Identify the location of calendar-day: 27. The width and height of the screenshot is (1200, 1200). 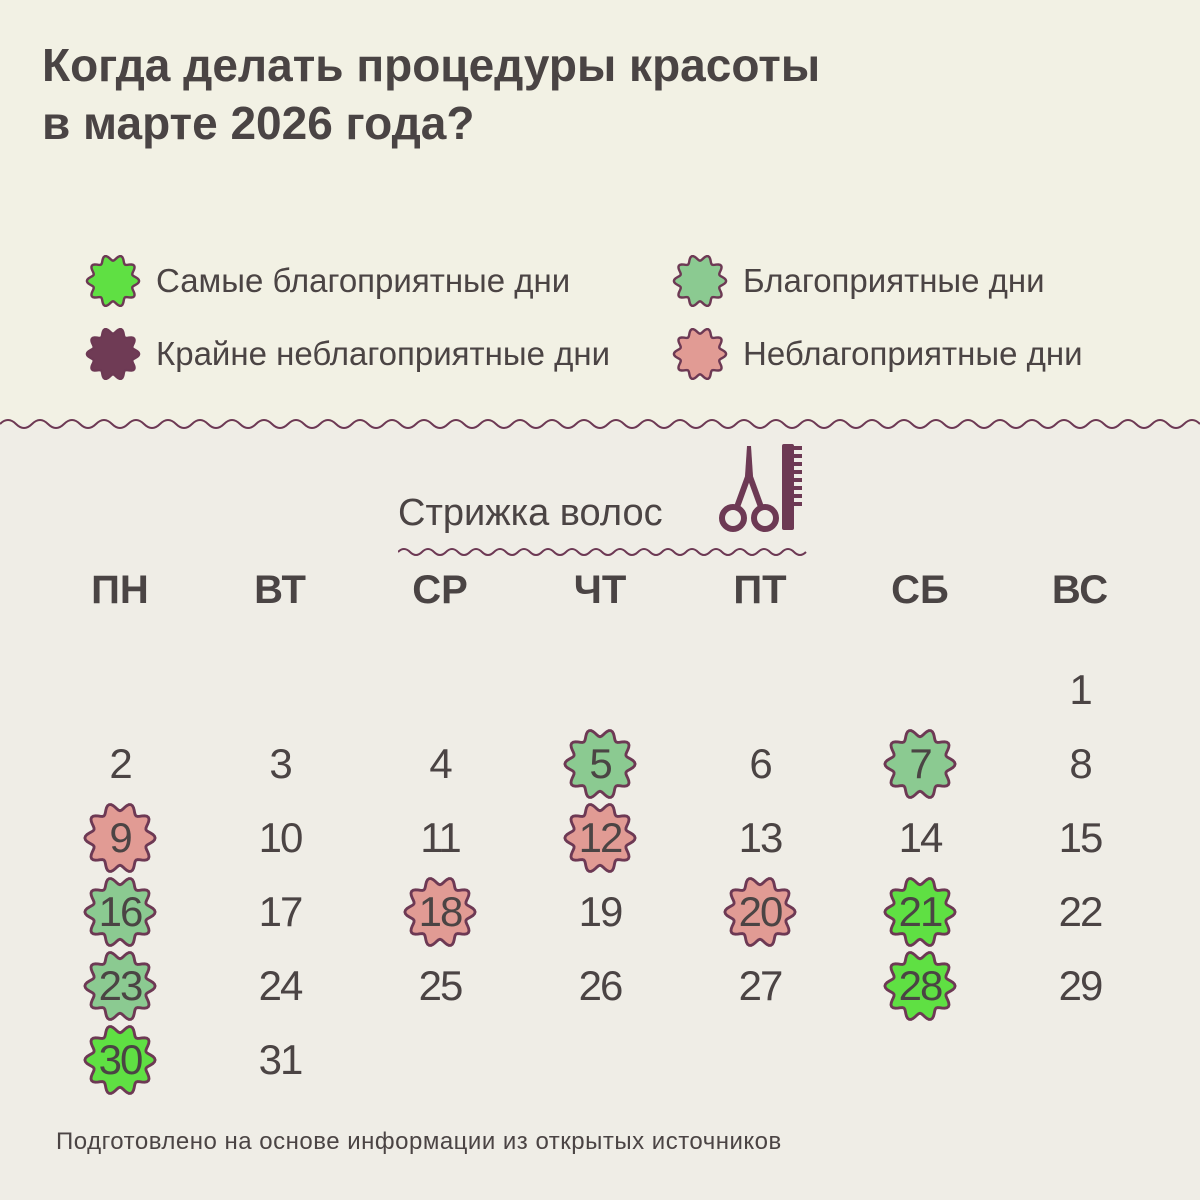
(760, 986).